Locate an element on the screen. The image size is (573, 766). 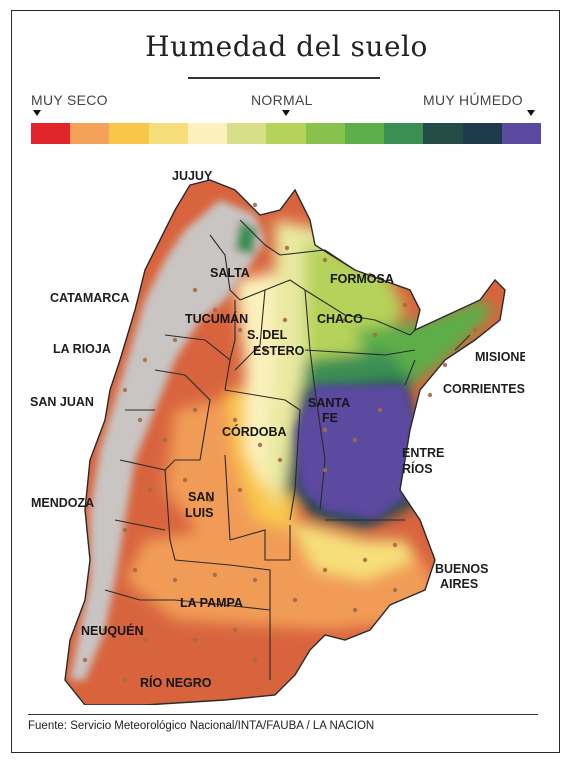
label-cordoba: CÓRDOBA is located at coordinates (254, 431).